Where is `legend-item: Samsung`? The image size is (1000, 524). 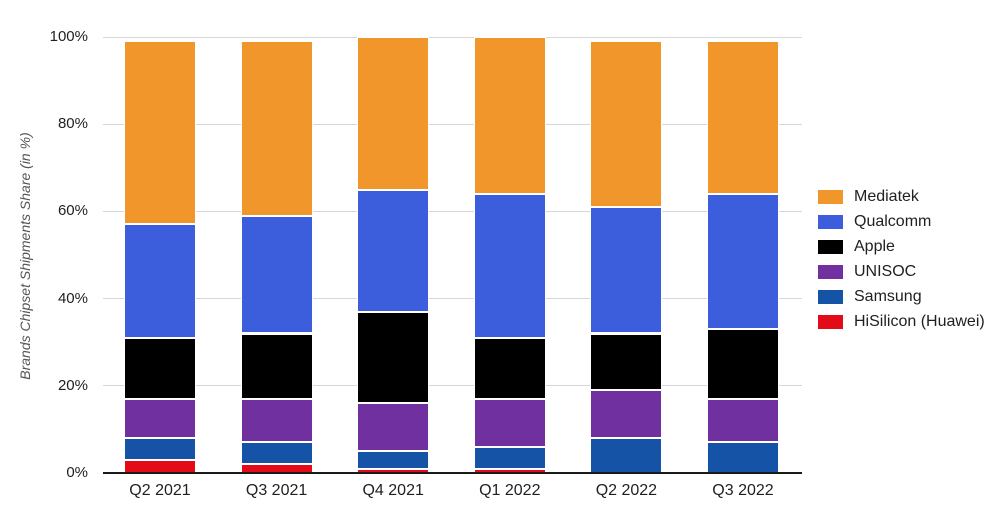
legend-item: Samsung is located at coordinates (901, 296).